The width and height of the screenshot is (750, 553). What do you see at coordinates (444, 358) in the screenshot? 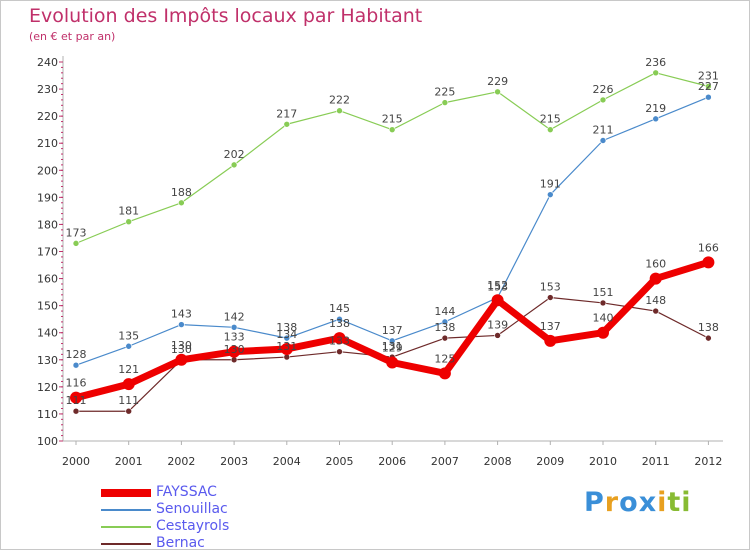
I see `data-label-fayssac: 125` at bounding box center [444, 358].